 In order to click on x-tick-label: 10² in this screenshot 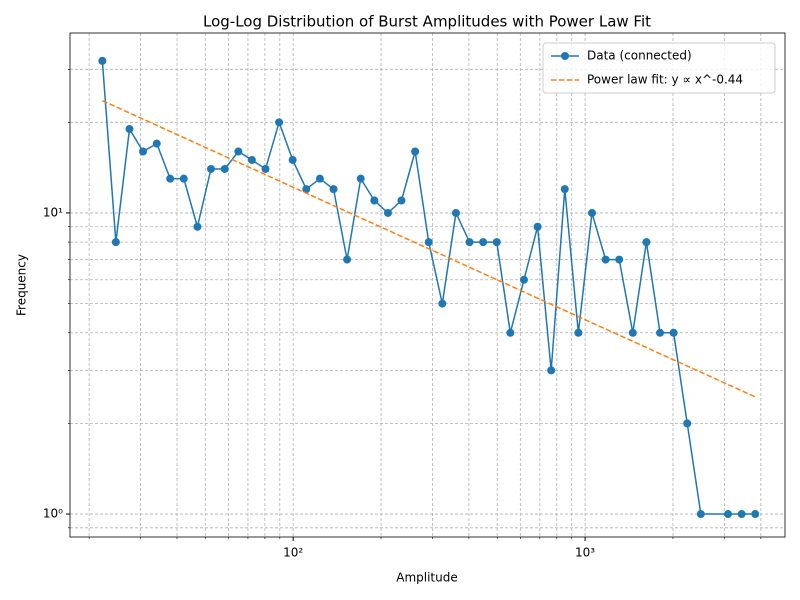, I will do `click(293, 553)`.